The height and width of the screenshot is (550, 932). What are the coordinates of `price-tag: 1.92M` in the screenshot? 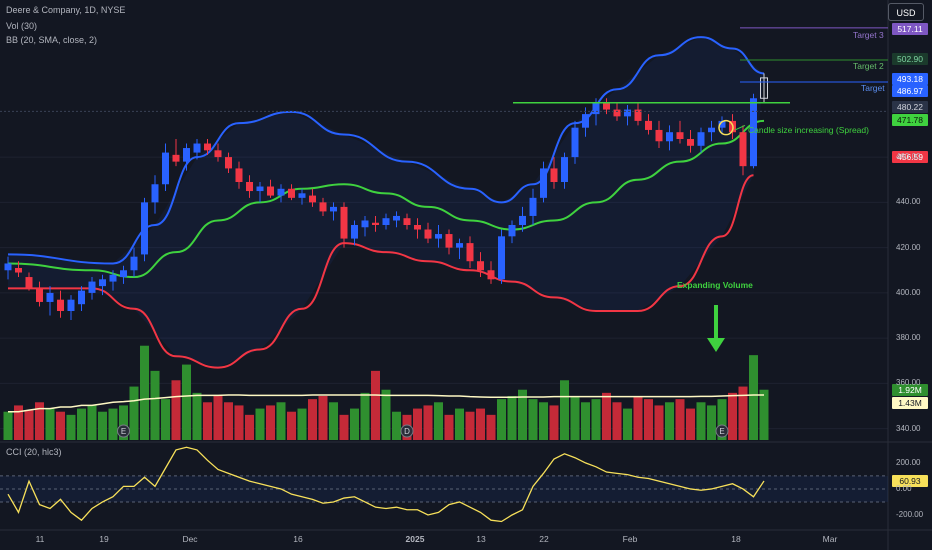 It's located at (910, 390).